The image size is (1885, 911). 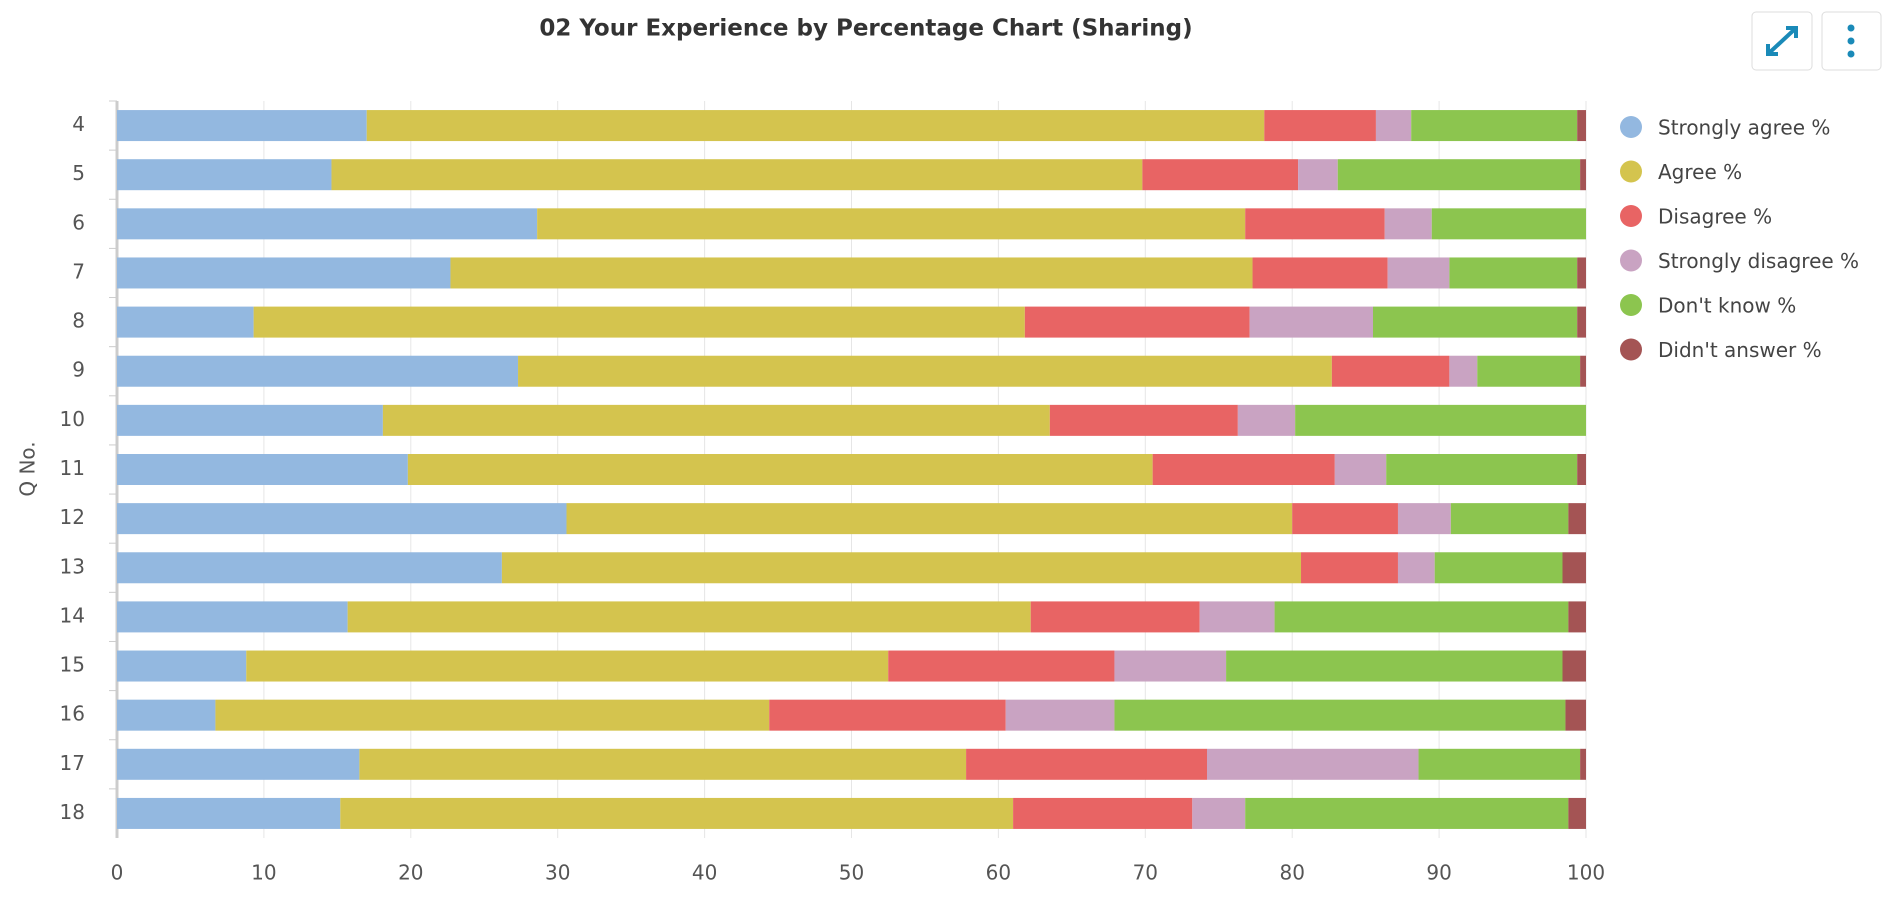 What do you see at coordinates (704, 873) in the screenshot?
I see `x-tick-label: 40` at bounding box center [704, 873].